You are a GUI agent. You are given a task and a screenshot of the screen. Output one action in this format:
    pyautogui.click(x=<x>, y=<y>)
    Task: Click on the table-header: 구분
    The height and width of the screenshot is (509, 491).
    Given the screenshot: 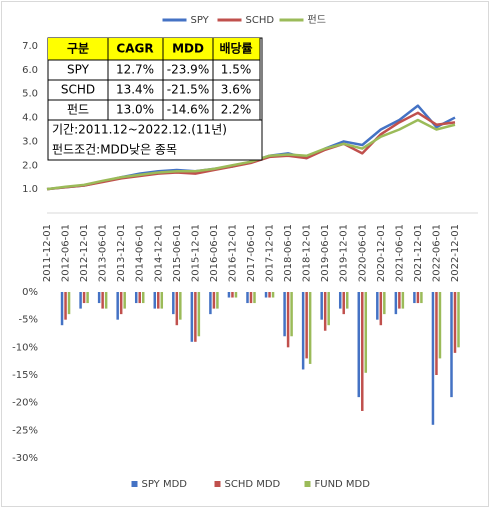 What is the action you would take?
    pyautogui.click(x=78, y=49)
    